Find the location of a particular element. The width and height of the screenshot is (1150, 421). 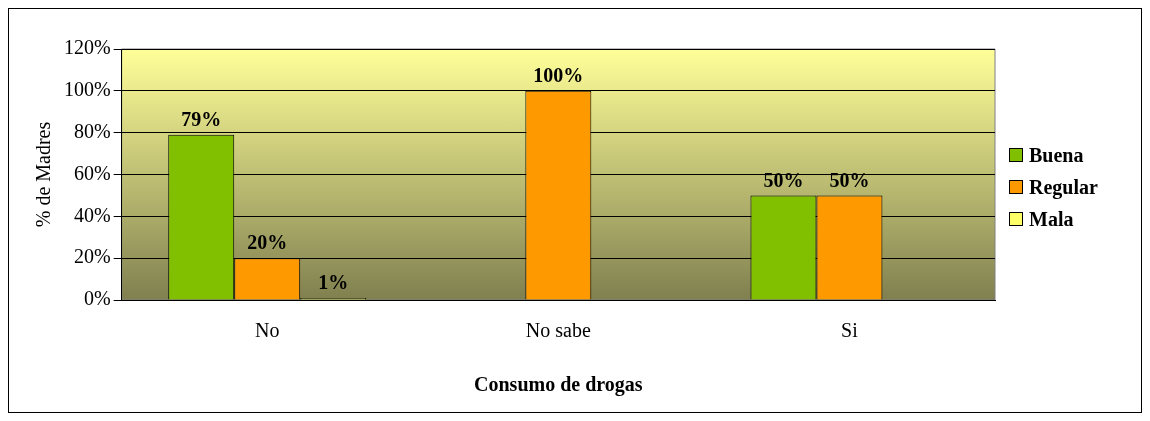

text: Regular is located at coordinates (1063, 187).